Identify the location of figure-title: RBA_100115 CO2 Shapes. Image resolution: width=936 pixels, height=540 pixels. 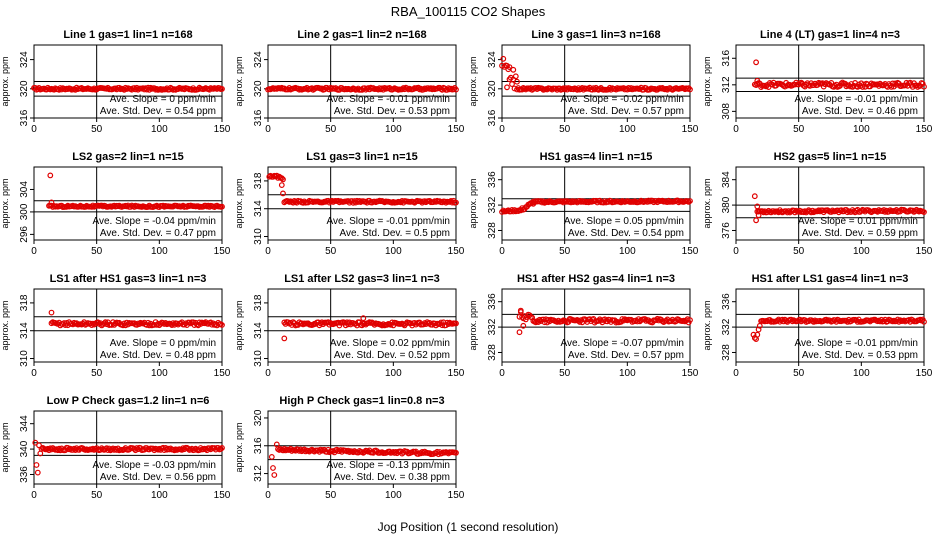
(468, 11).